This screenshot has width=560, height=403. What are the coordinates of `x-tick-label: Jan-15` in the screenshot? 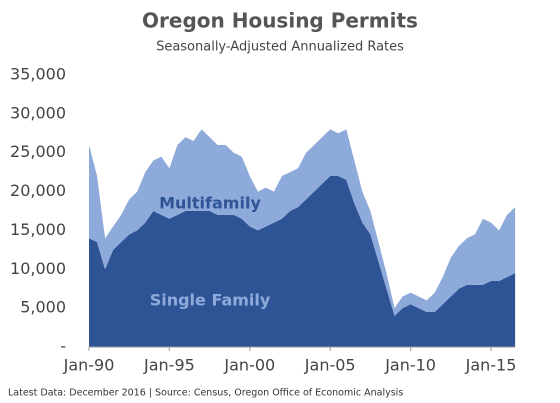 It's located at (491, 365).